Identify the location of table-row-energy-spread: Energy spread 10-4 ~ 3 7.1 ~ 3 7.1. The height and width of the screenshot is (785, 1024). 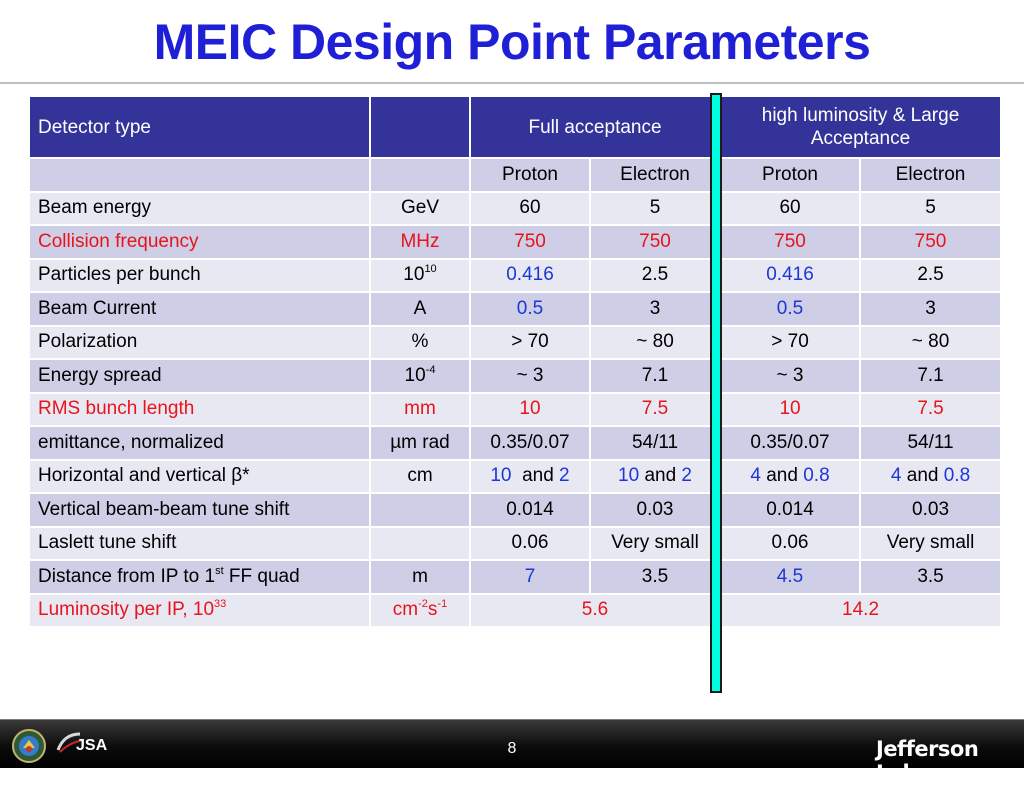
(515, 376).